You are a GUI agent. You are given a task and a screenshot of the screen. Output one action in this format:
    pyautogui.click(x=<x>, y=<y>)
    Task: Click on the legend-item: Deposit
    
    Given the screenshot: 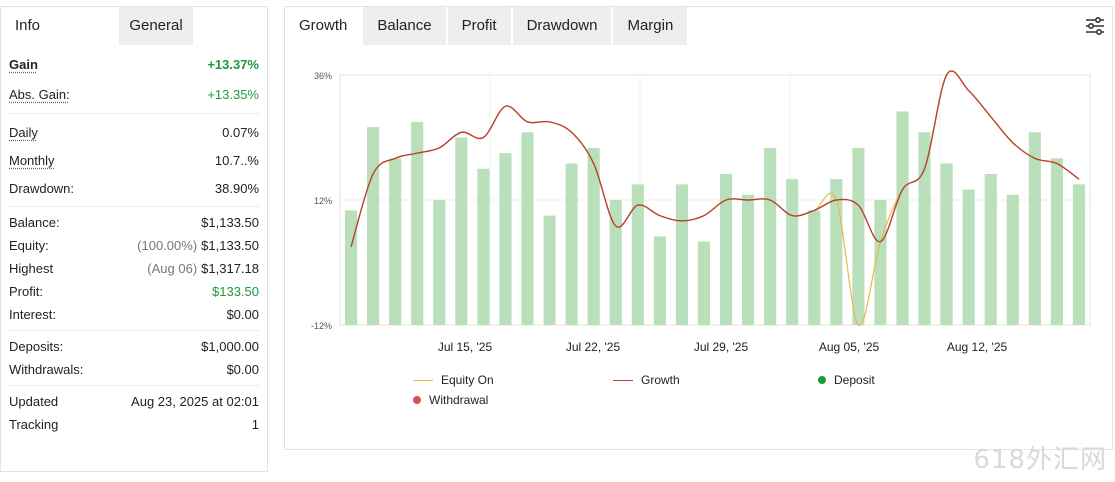 What is the action you would take?
    pyautogui.click(x=846, y=380)
    